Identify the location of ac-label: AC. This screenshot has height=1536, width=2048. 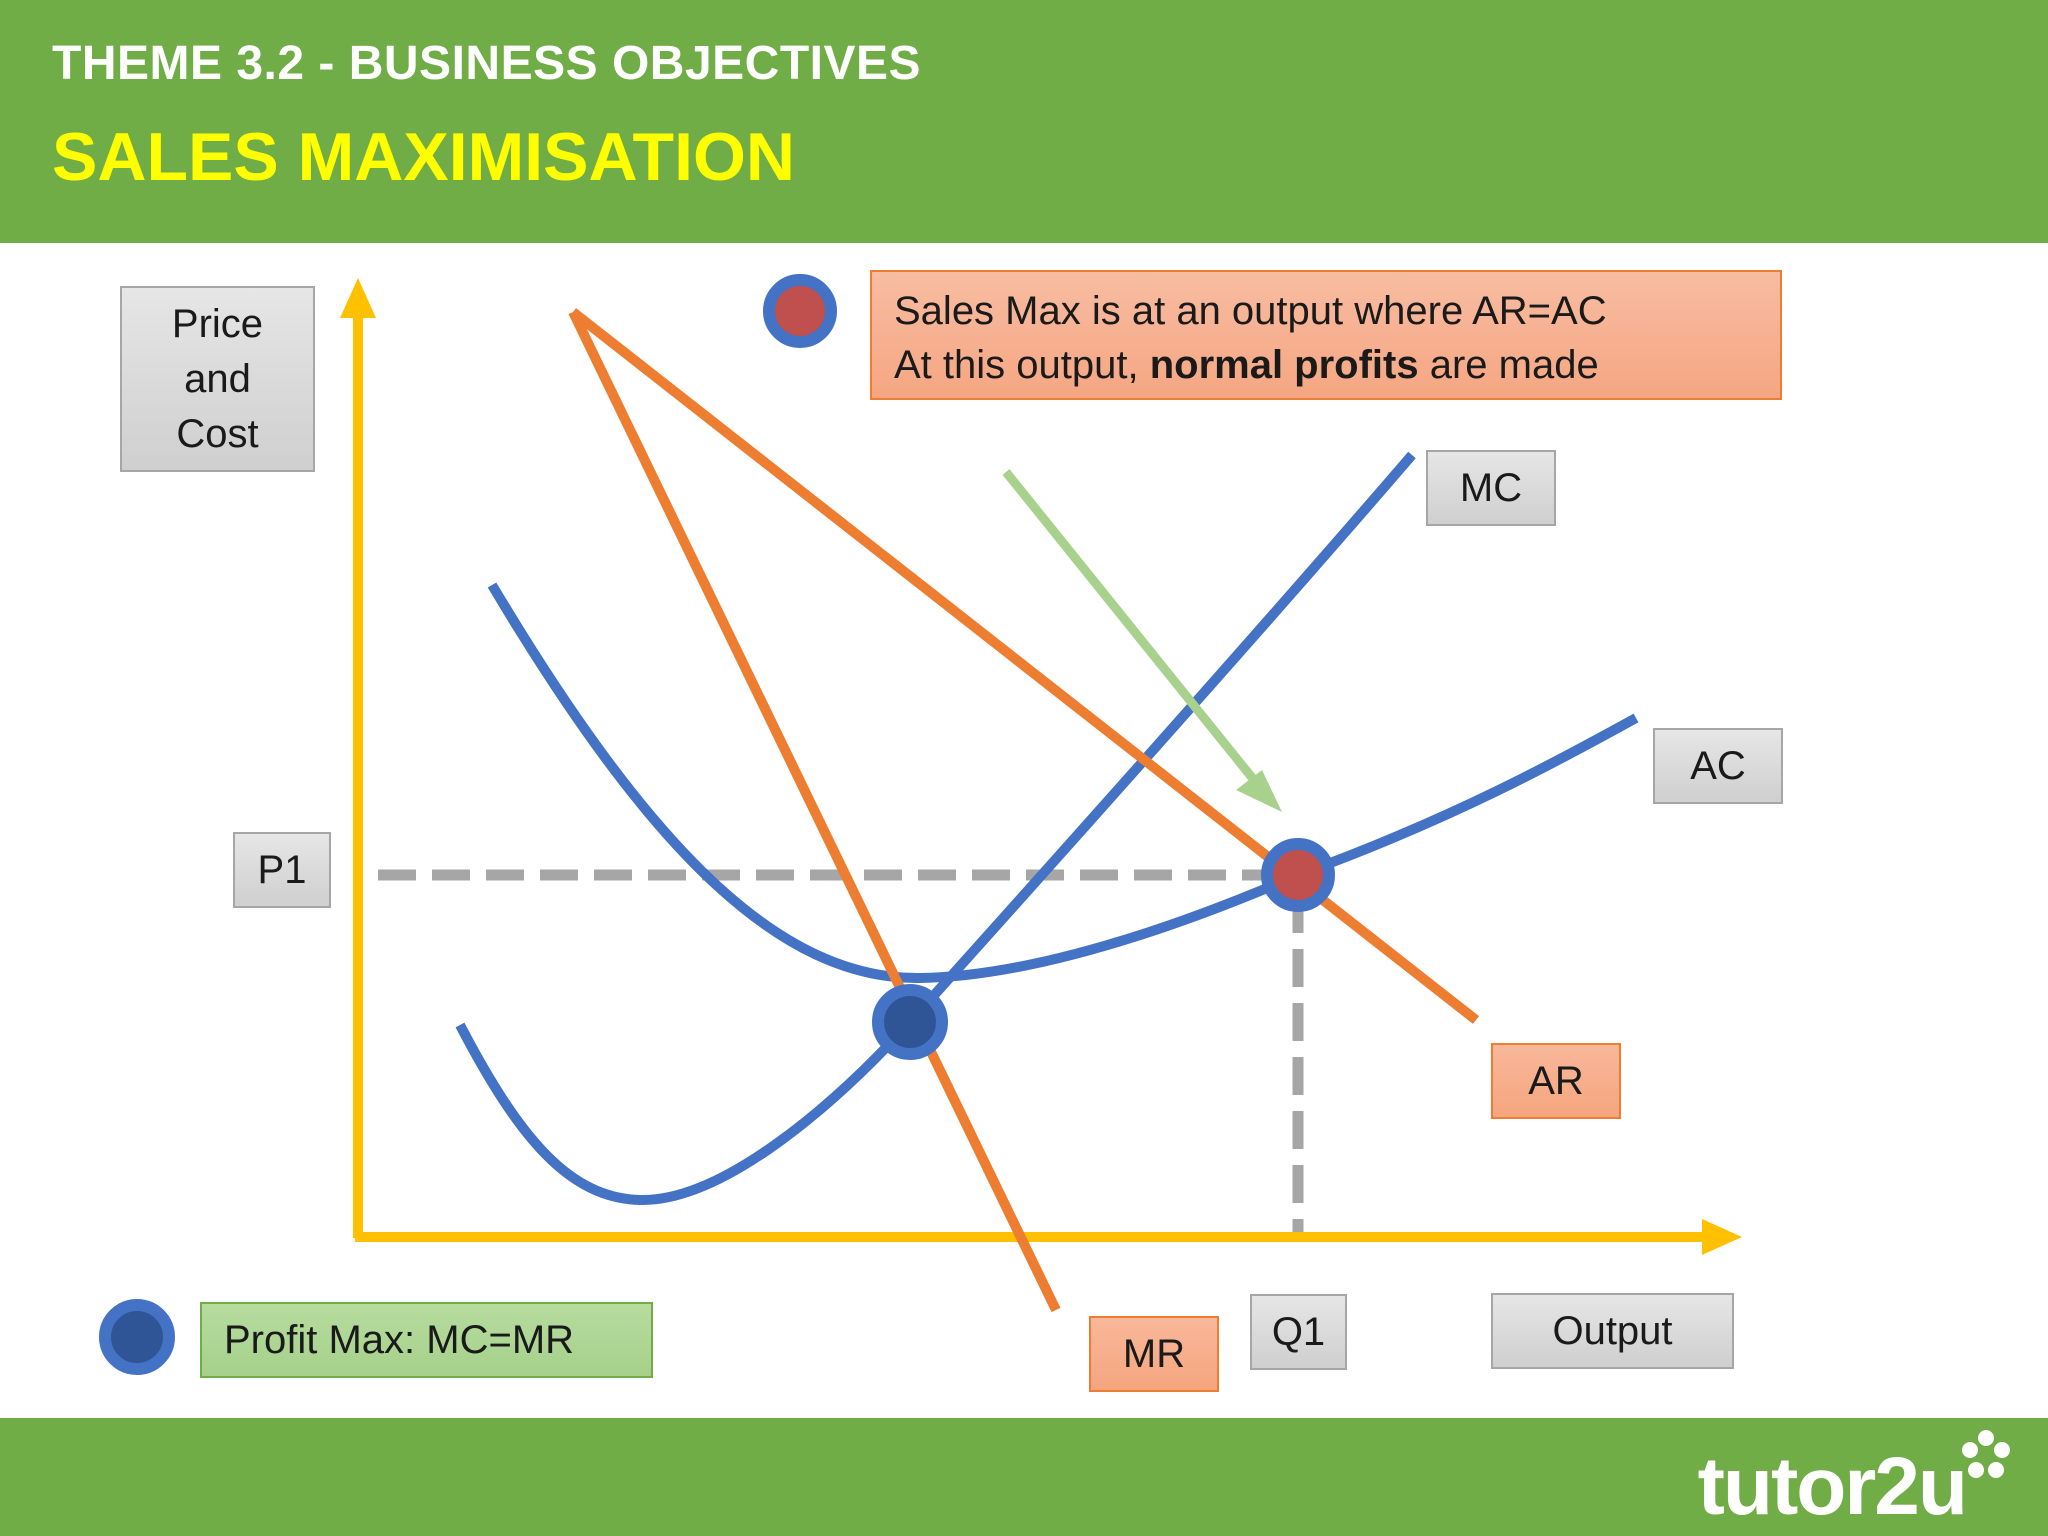
(1718, 766).